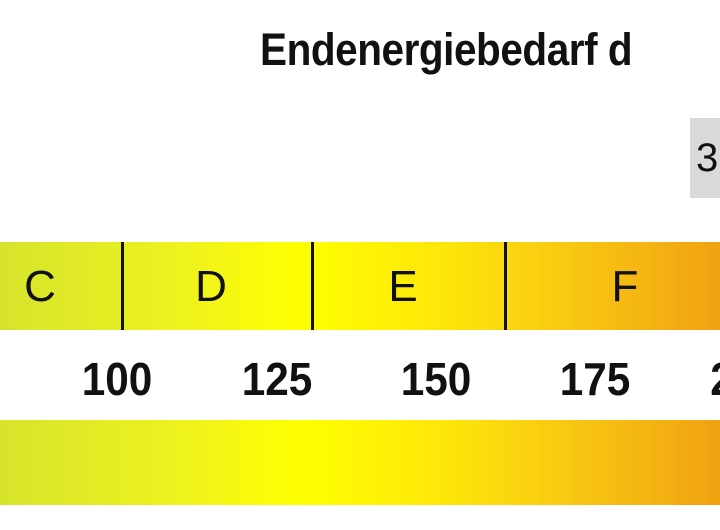  I want to click on class-label-f: F, so click(625, 286).